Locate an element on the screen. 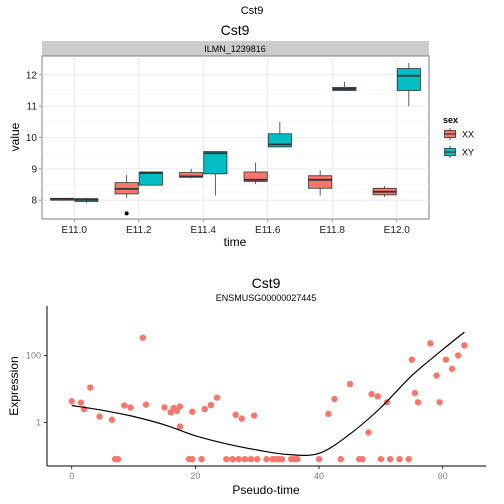  scatter-xlabel: Pseudo-time is located at coordinates (266, 490).